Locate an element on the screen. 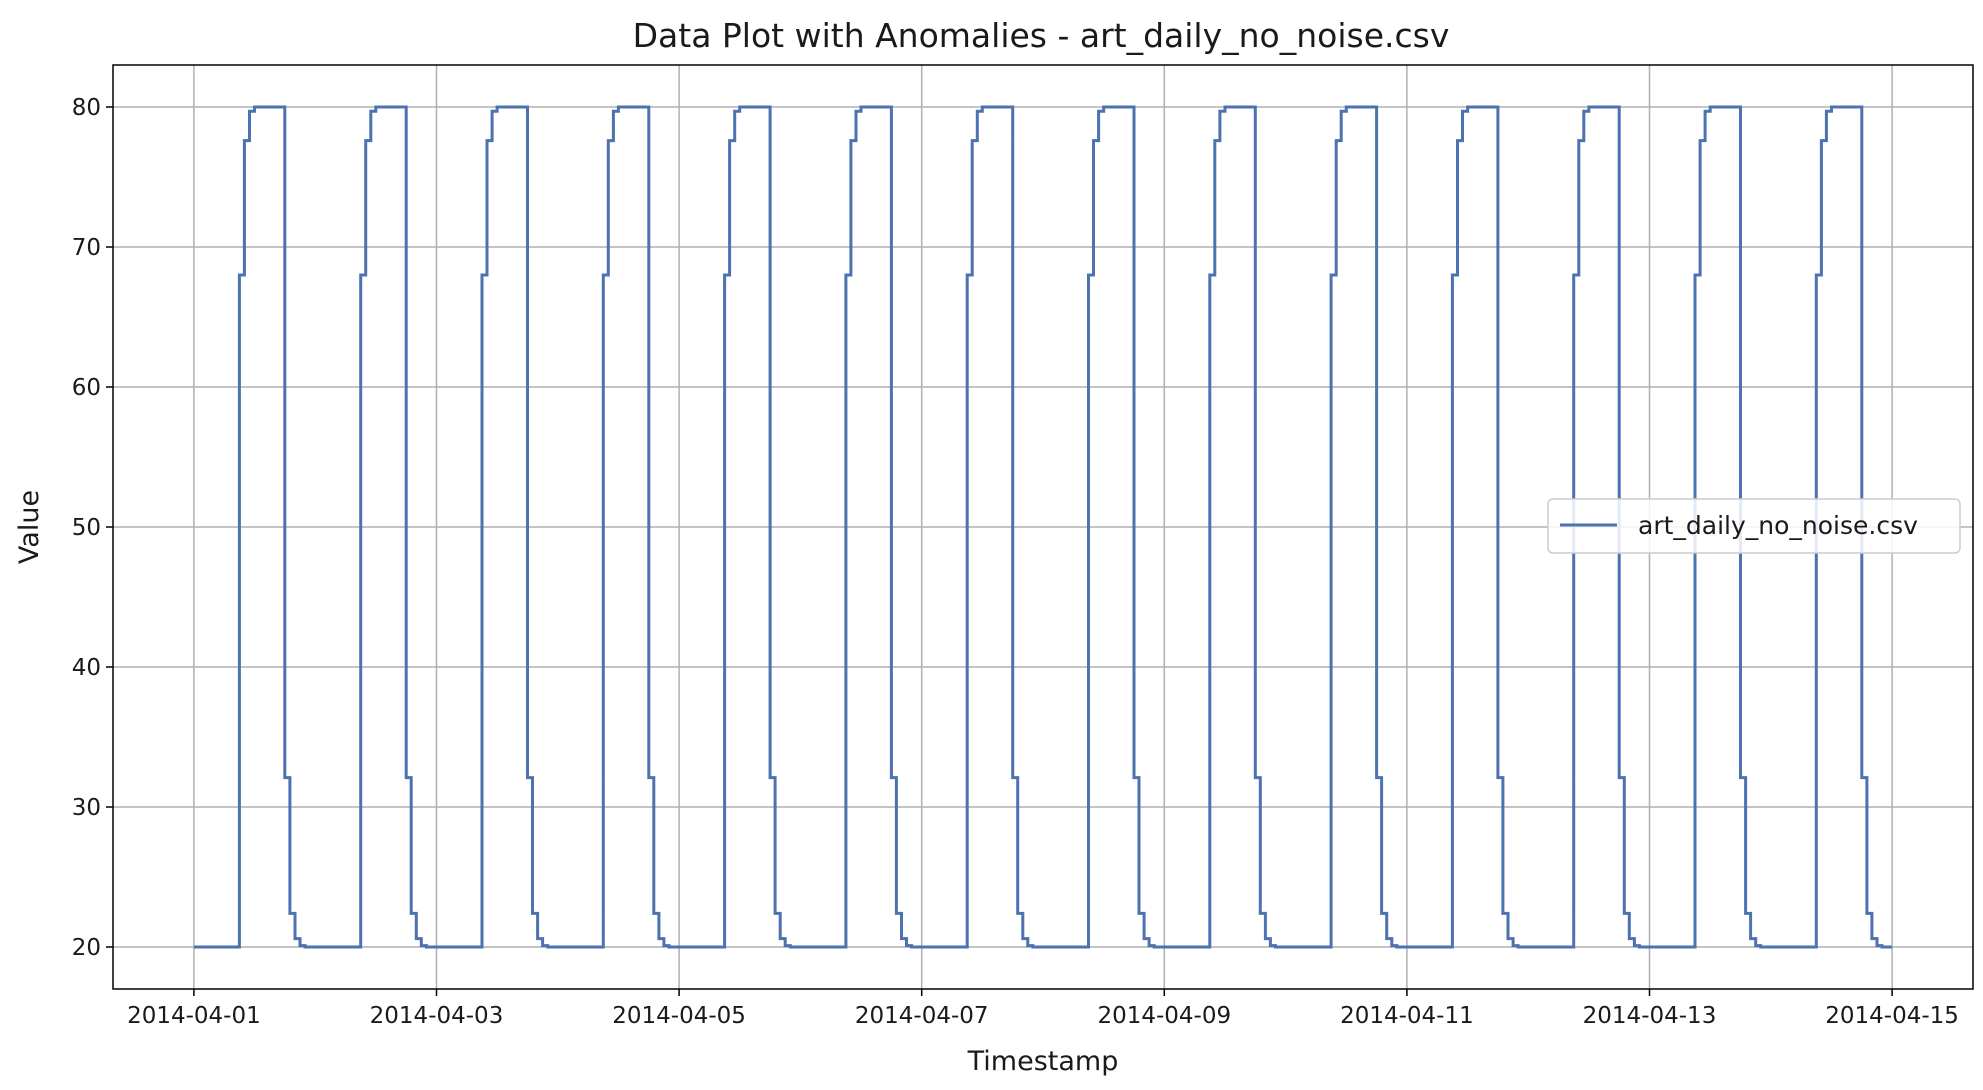 The image size is (1983, 1090). y-axis: 20 30 40 50 60 70 80 is located at coordinates (92, 528).